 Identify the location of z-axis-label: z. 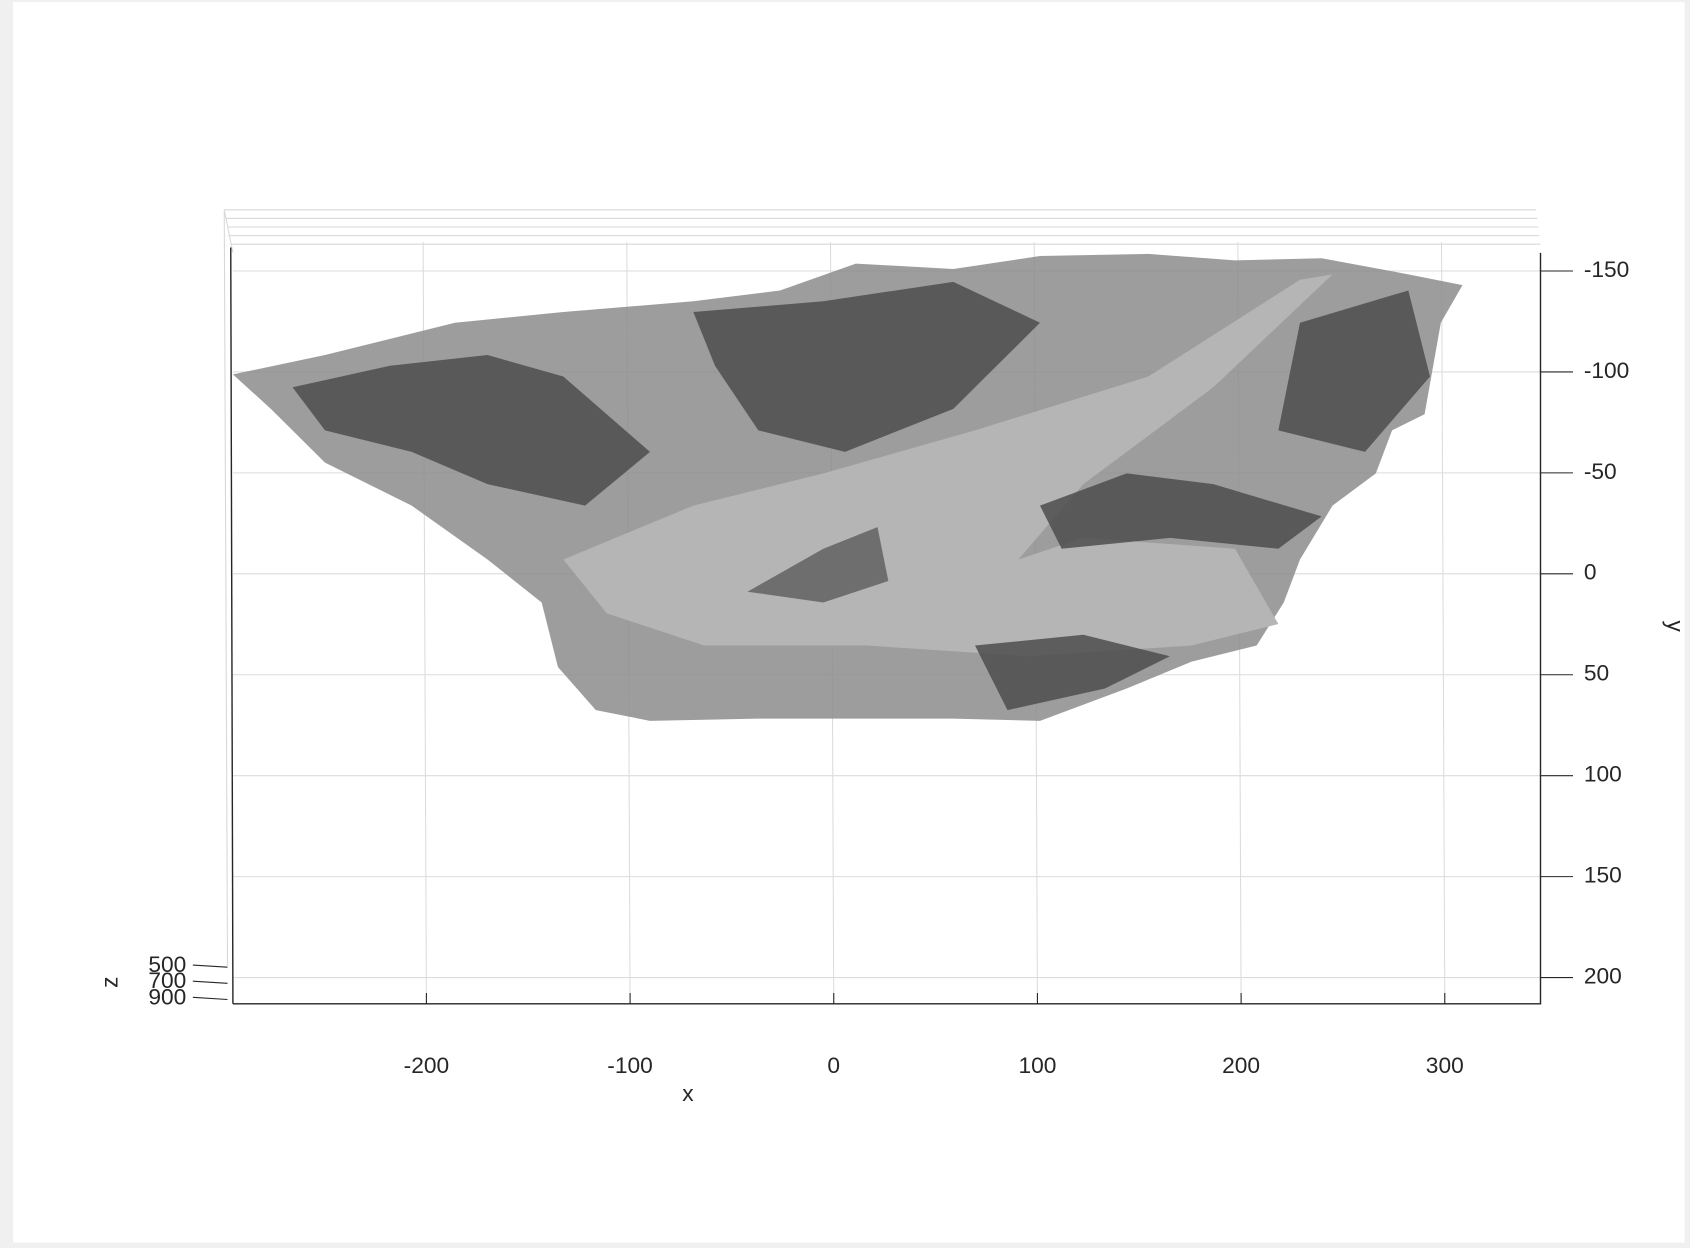
(110, 982).